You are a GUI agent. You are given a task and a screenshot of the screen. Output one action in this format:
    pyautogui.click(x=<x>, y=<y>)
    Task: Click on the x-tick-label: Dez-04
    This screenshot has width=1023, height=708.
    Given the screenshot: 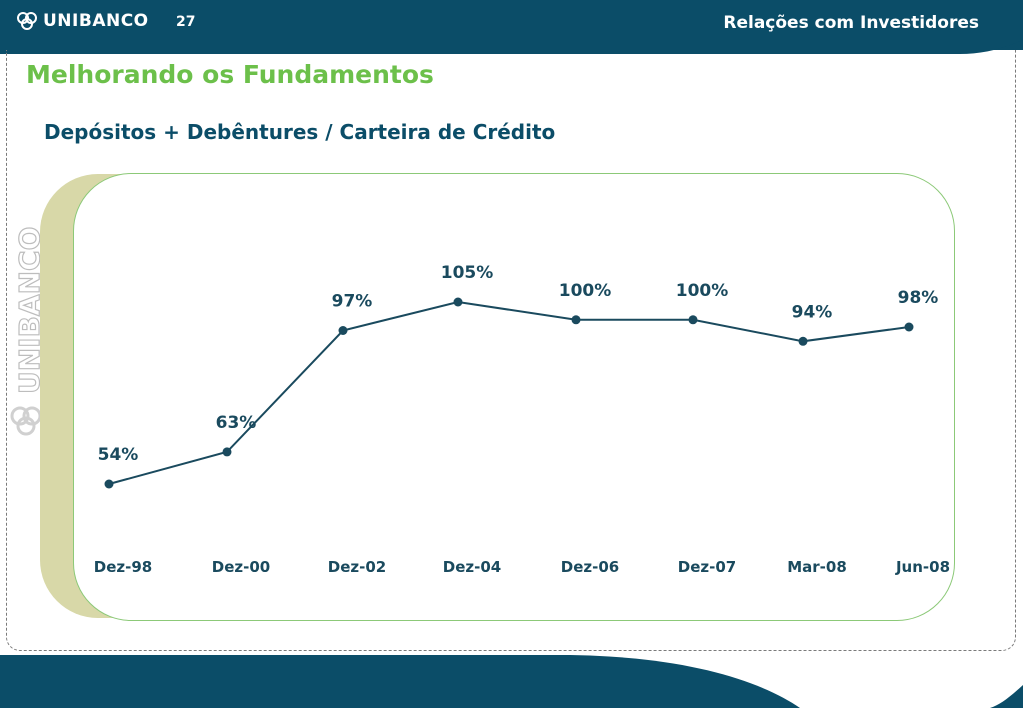 What is the action you would take?
    pyautogui.click(x=472, y=567)
    